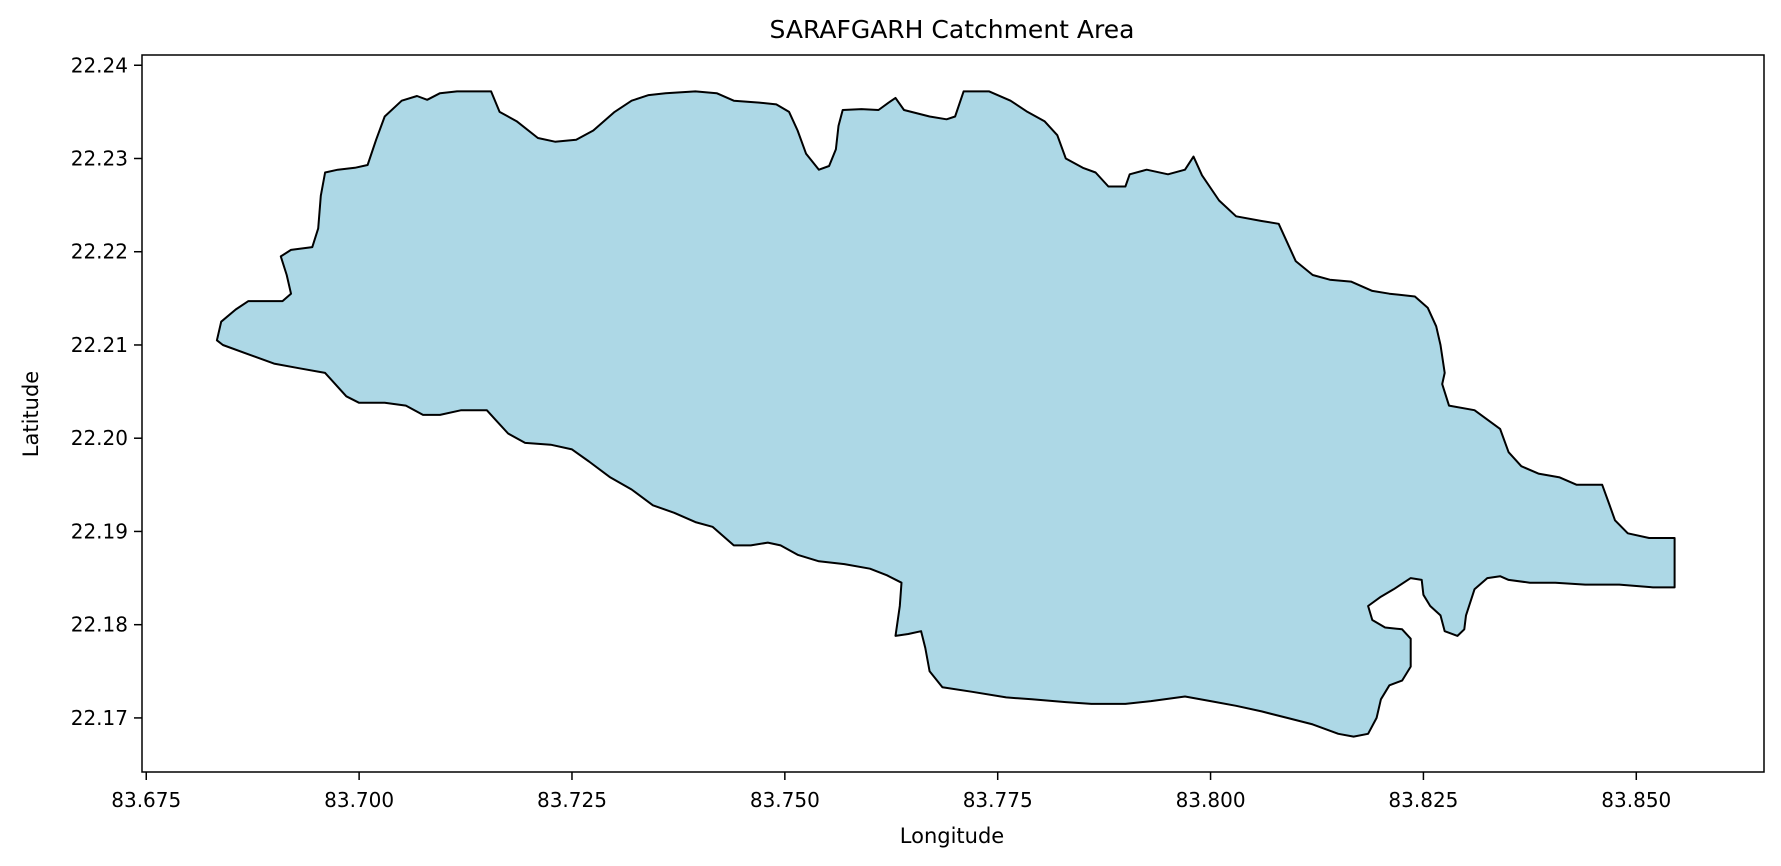  What do you see at coordinates (99, 158) in the screenshot?
I see `y-tick-label: 22.23` at bounding box center [99, 158].